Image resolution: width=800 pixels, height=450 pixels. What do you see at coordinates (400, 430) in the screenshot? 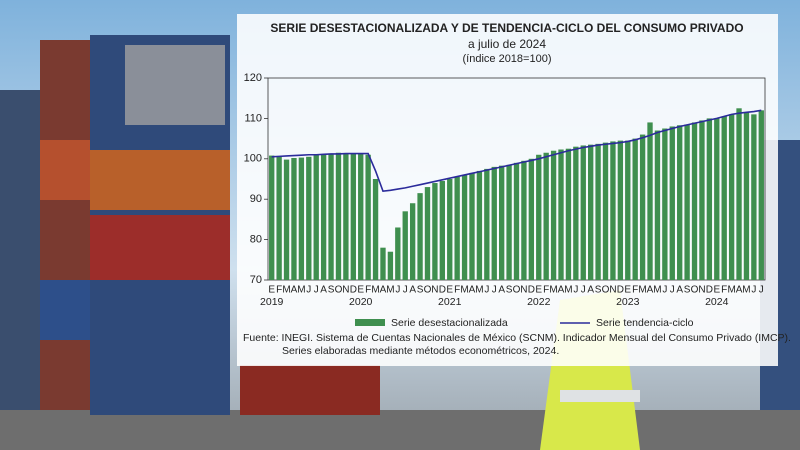
I see `photo-ground` at bounding box center [400, 430].